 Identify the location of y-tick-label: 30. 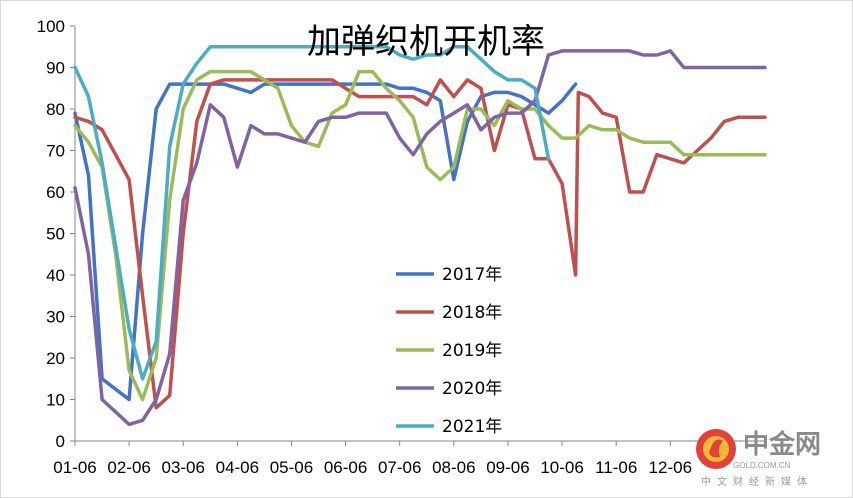
(55, 317).